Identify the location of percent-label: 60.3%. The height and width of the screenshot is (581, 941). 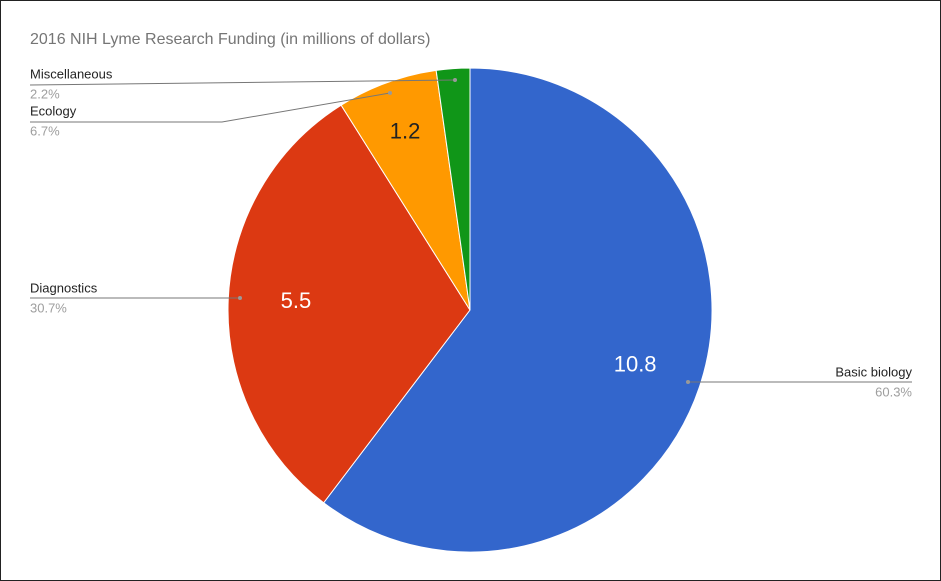
(893, 391).